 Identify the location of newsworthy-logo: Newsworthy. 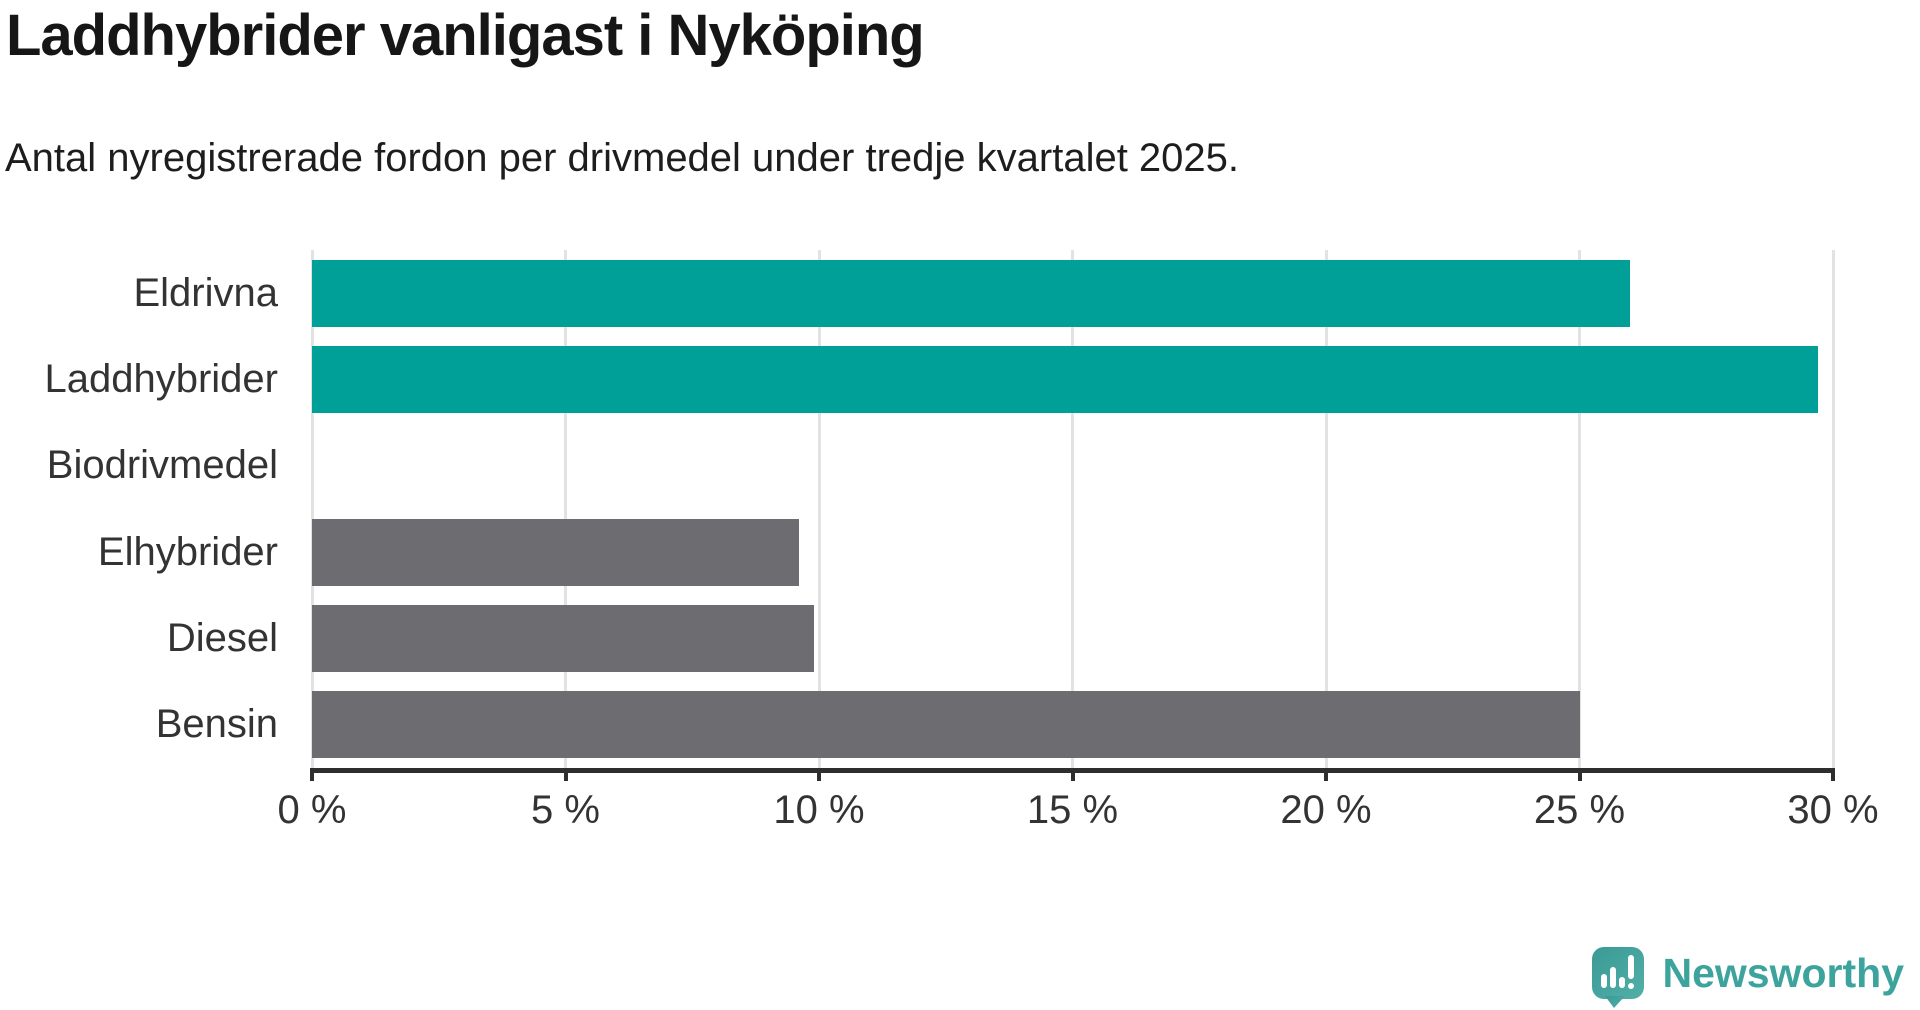
(1748, 977).